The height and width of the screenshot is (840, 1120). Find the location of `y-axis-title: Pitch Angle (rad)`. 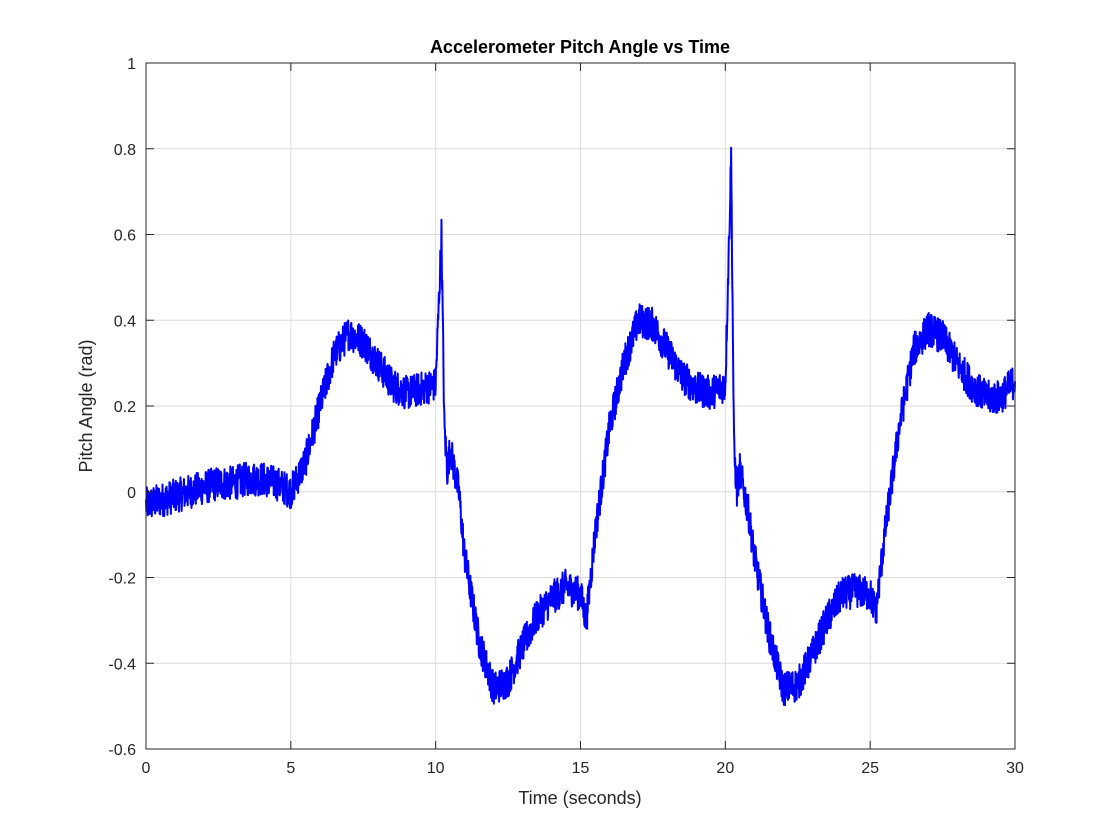

y-axis-title: Pitch Angle (rad) is located at coordinates (86, 405).